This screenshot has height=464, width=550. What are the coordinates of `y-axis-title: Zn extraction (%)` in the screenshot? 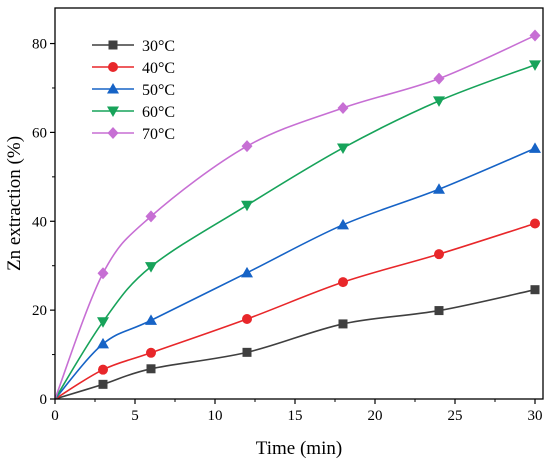 It's located at (14, 203).